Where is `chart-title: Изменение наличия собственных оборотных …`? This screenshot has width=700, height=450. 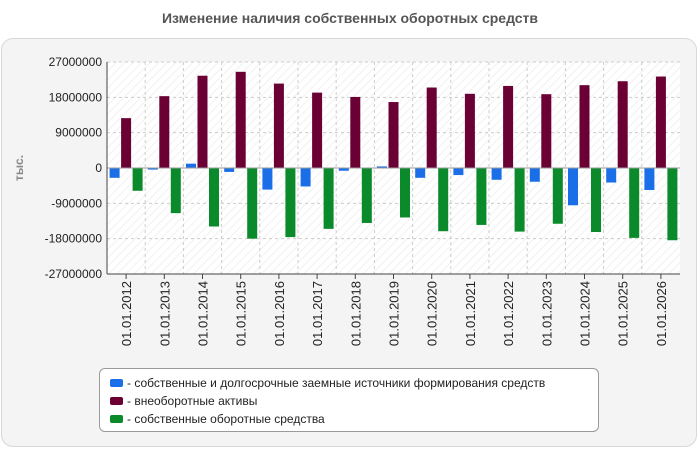 chart-title: Изменение наличия собственных оборотных … is located at coordinates (350, 18).